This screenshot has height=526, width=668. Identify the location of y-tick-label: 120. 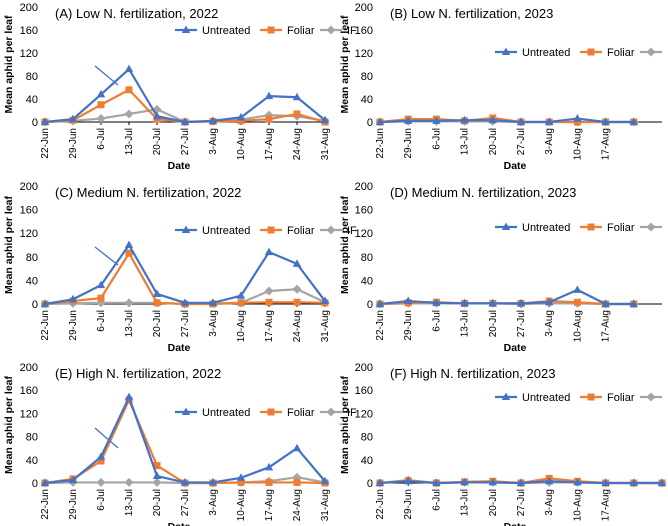
(364, 234).